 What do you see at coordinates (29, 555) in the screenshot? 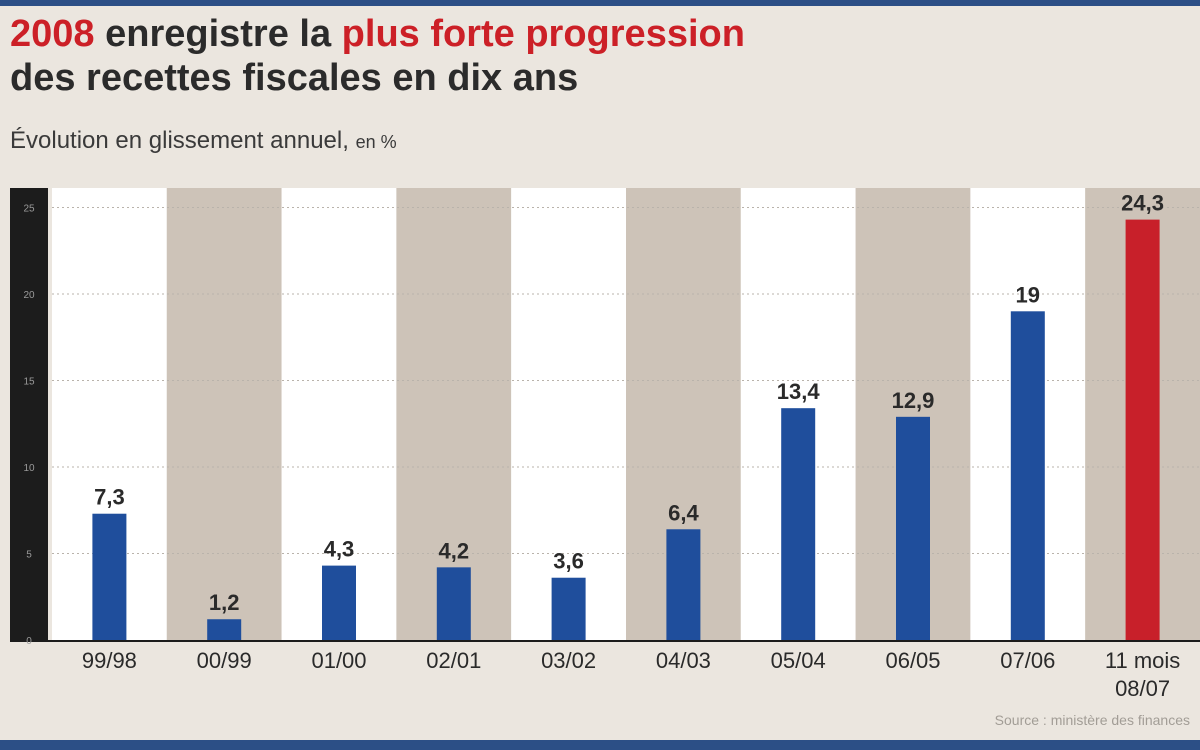
I see `y-tick-label-5: 5` at bounding box center [29, 555].